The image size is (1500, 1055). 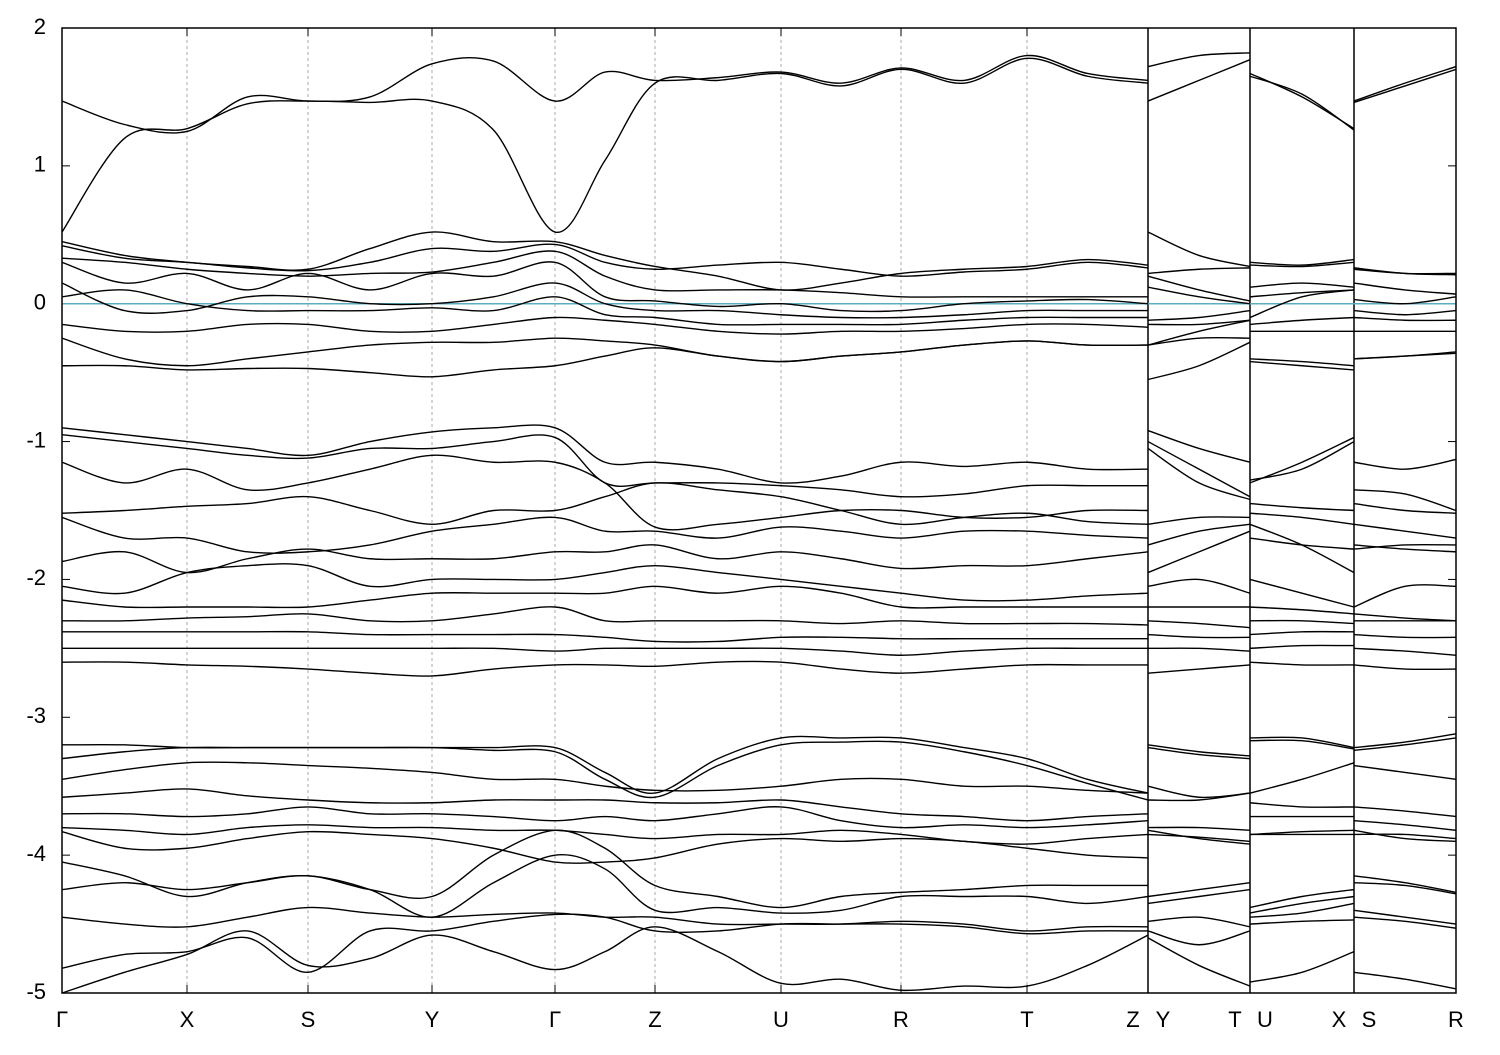 What do you see at coordinates (36, 853) in the screenshot?
I see `y-tick-label: -4` at bounding box center [36, 853].